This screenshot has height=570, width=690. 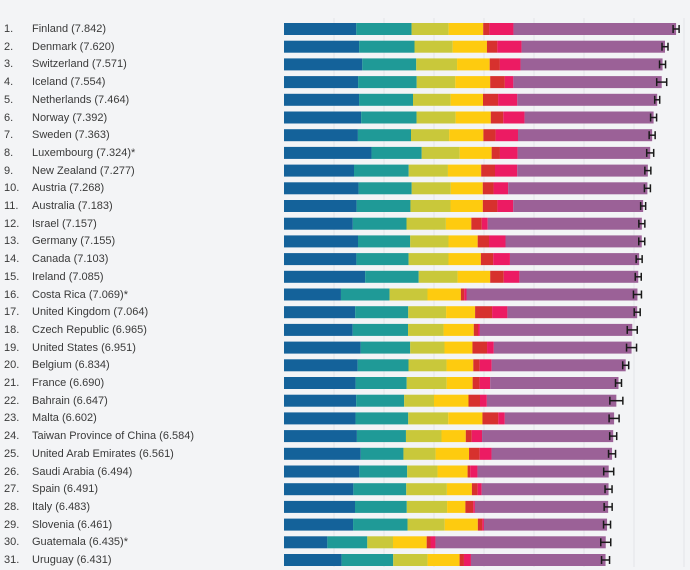 What do you see at coordinates (69, 29) in the screenshot?
I see `country-label: Finland (7.842)` at bounding box center [69, 29].